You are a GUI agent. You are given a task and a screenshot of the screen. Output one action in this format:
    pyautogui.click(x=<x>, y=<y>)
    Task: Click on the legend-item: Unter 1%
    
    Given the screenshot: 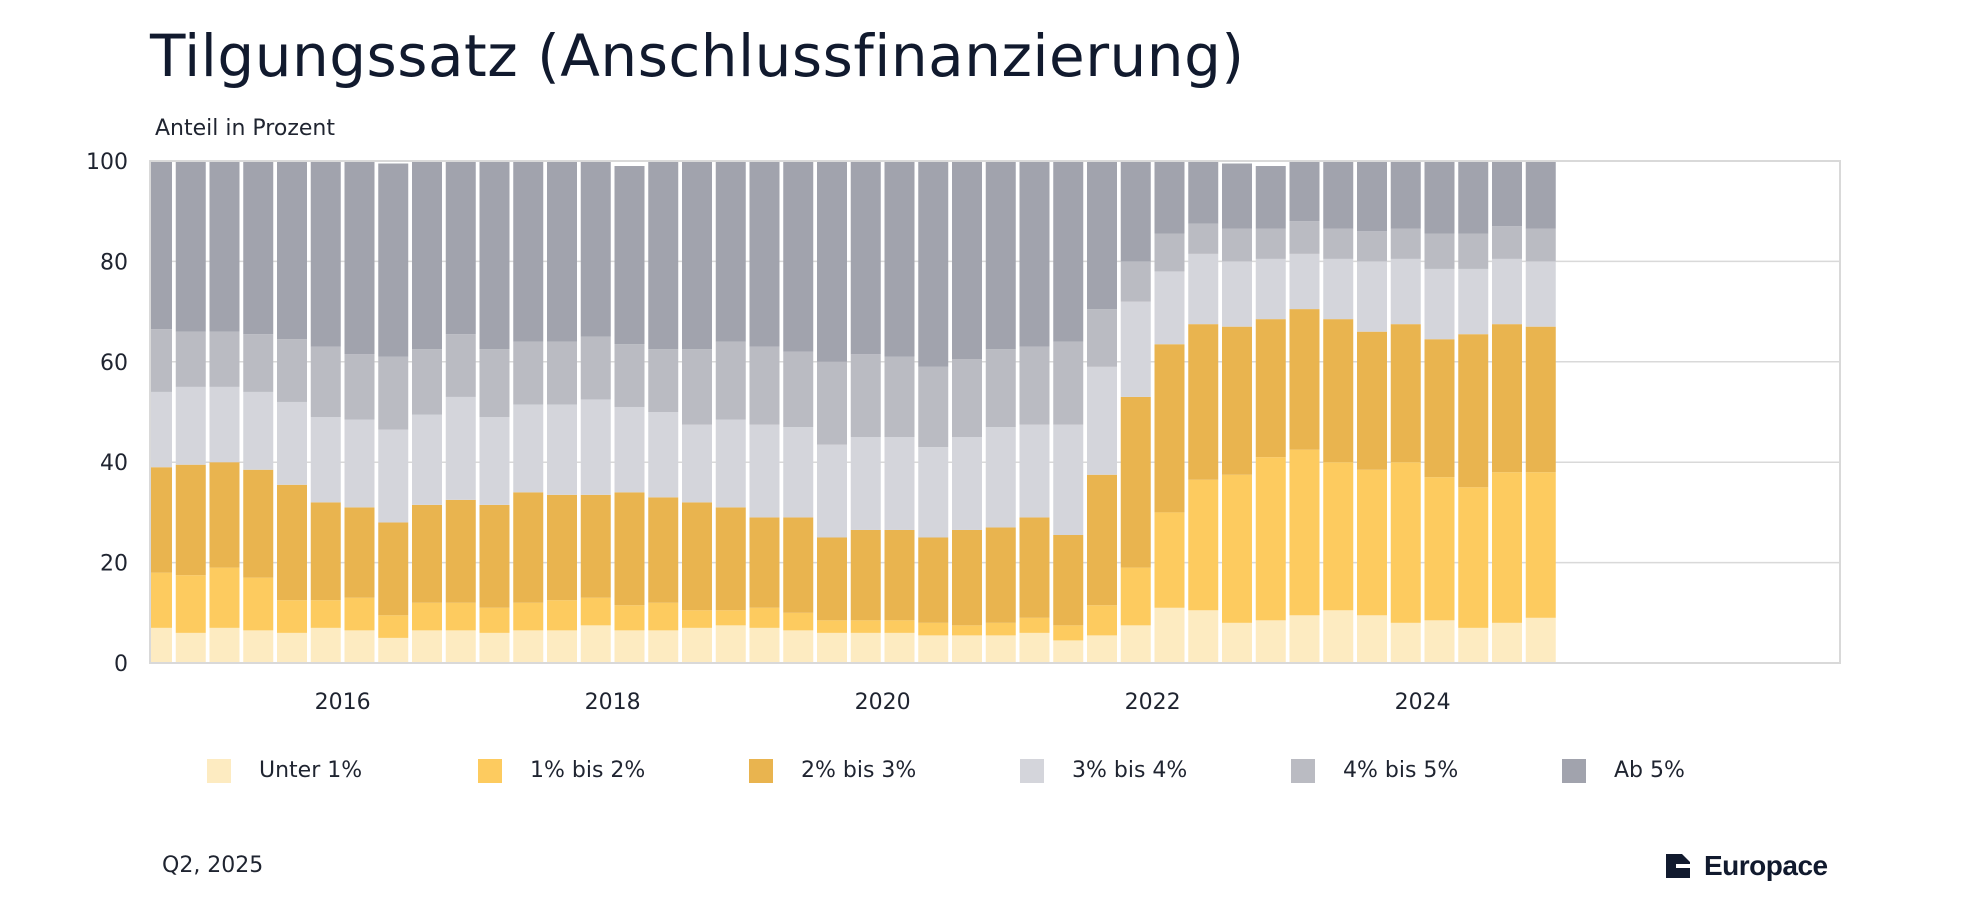 What is the action you would take?
    pyautogui.click(x=342, y=770)
    